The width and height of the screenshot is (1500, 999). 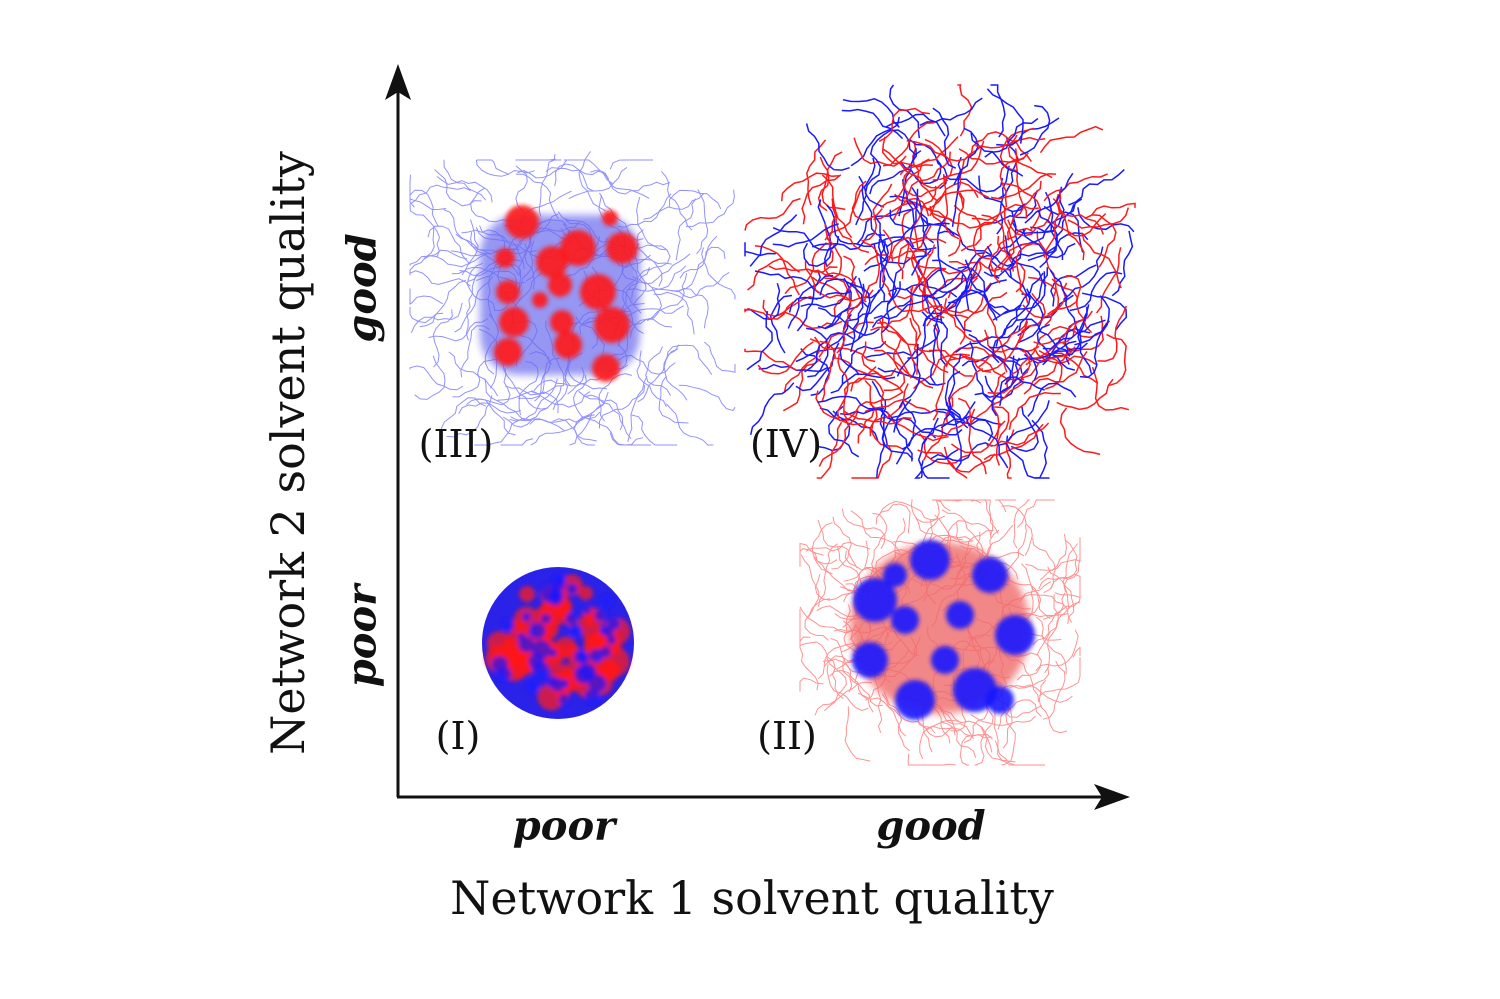 I want to click on panel-label-I: (I), so click(x=458, y=736).